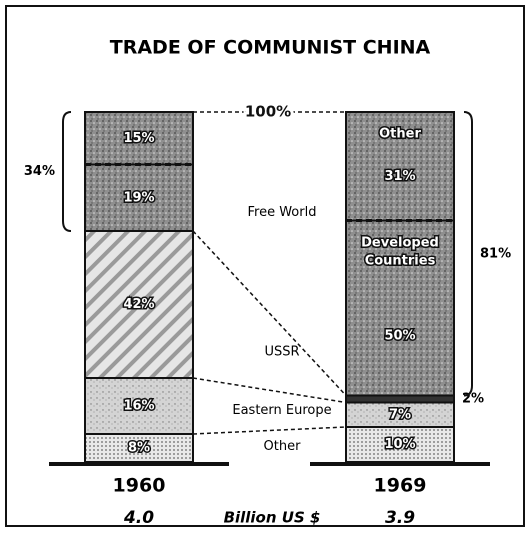 This screenshot has width=530, height=552. I want to click on series-label: Eastern Europe, so click(281, 410).